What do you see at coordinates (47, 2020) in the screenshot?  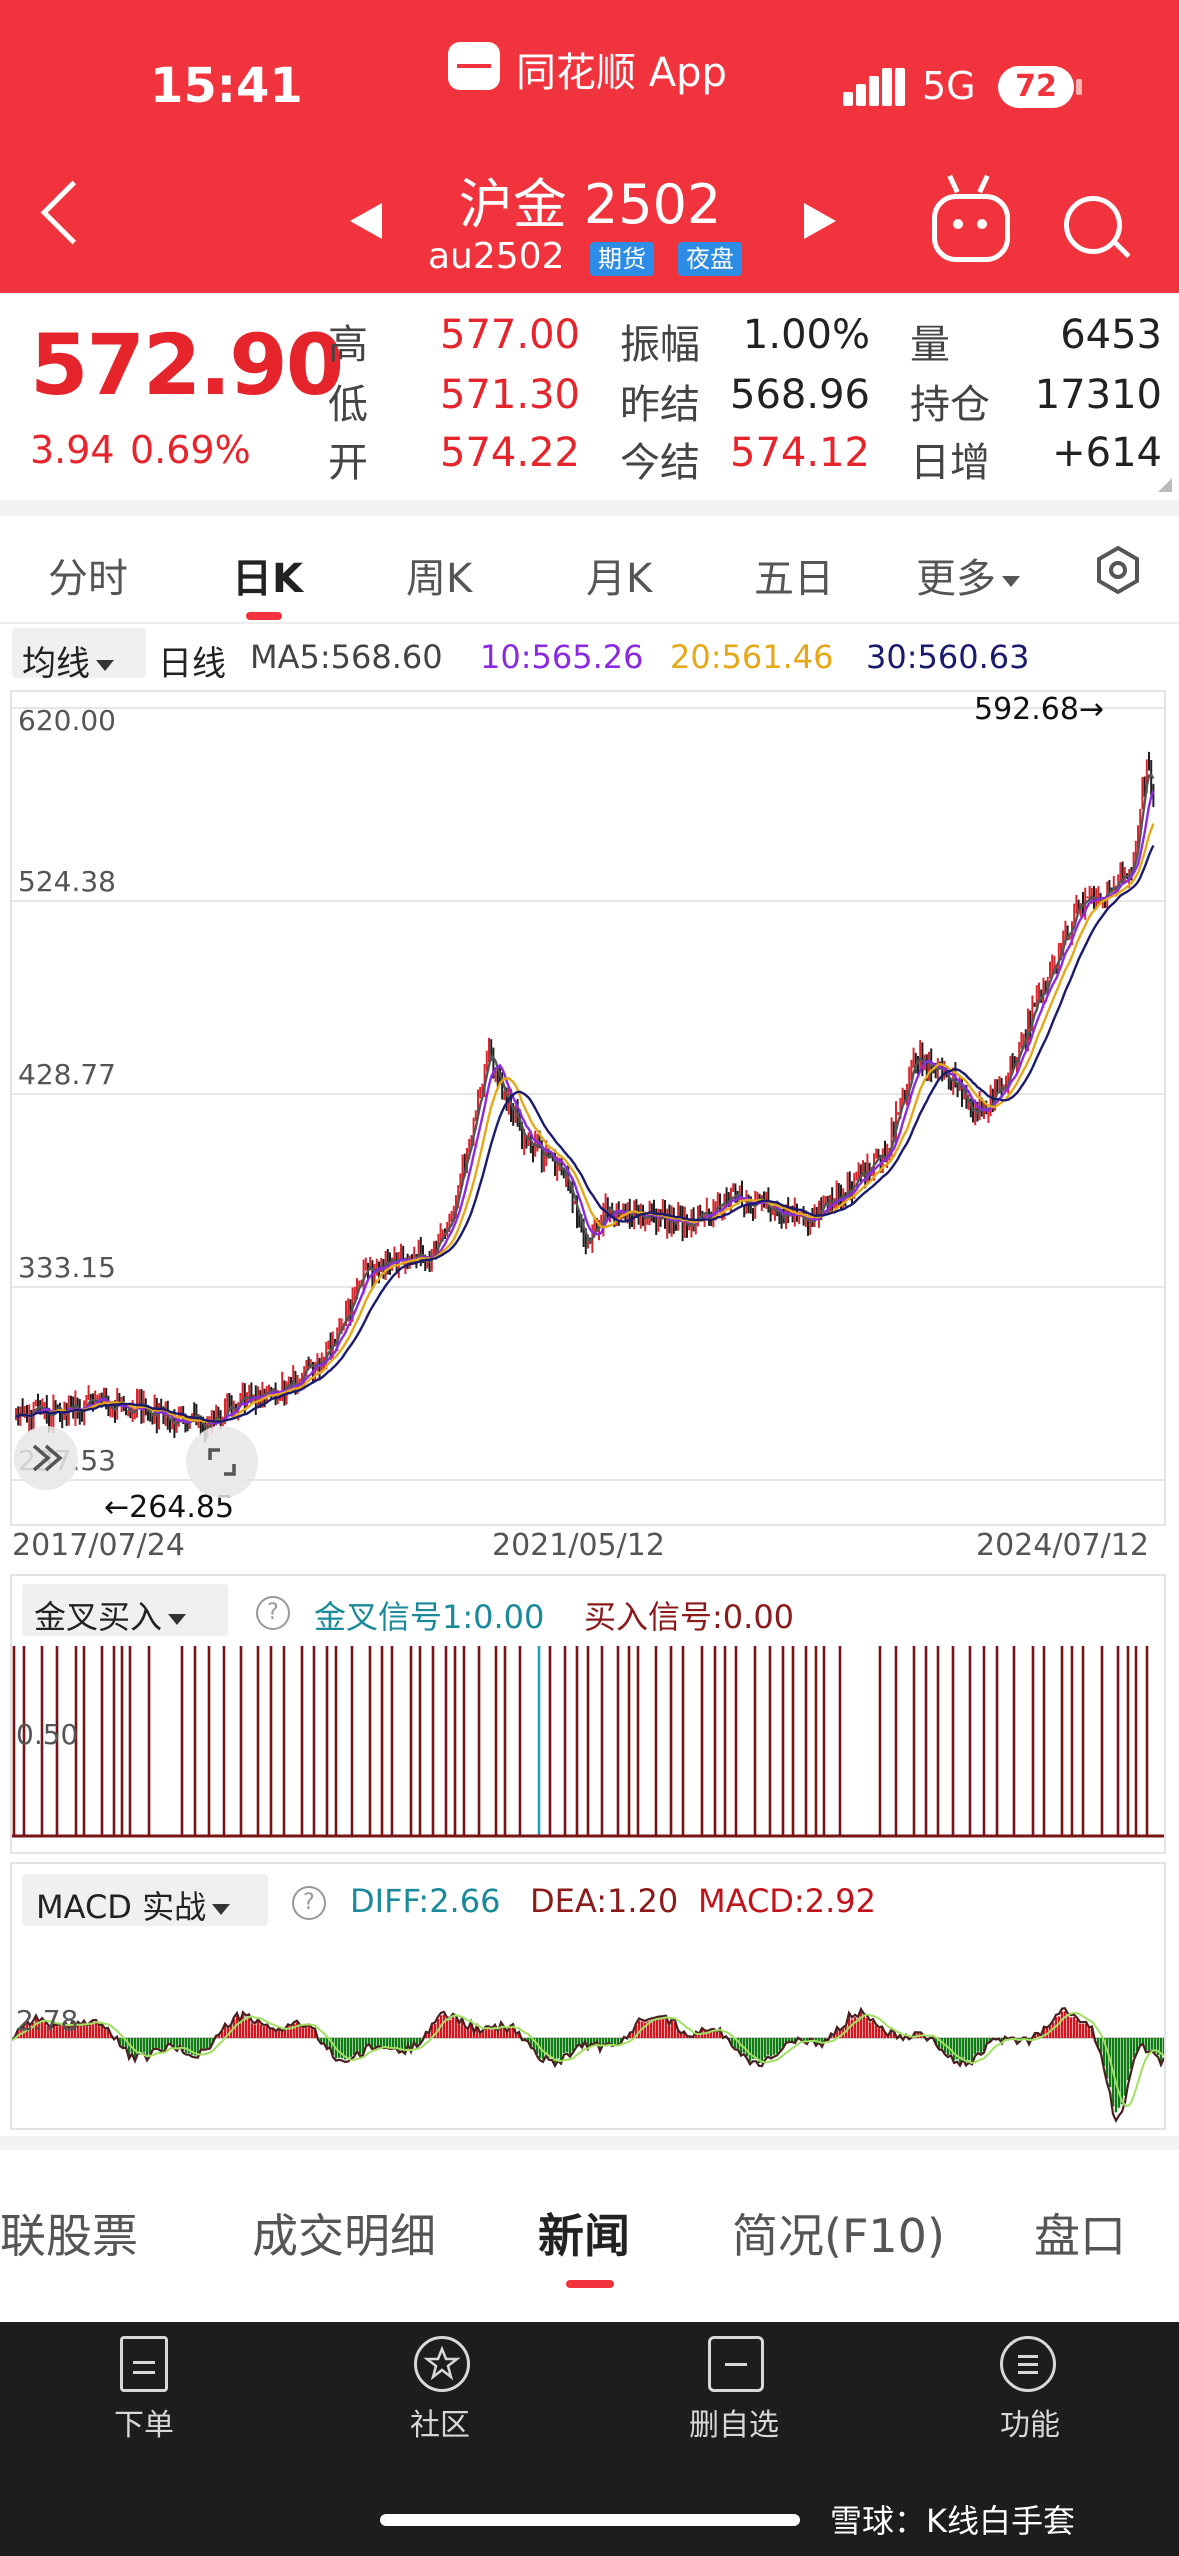 I see `indicator2-y-label: 2.78` at bounding box center [47, 2020].